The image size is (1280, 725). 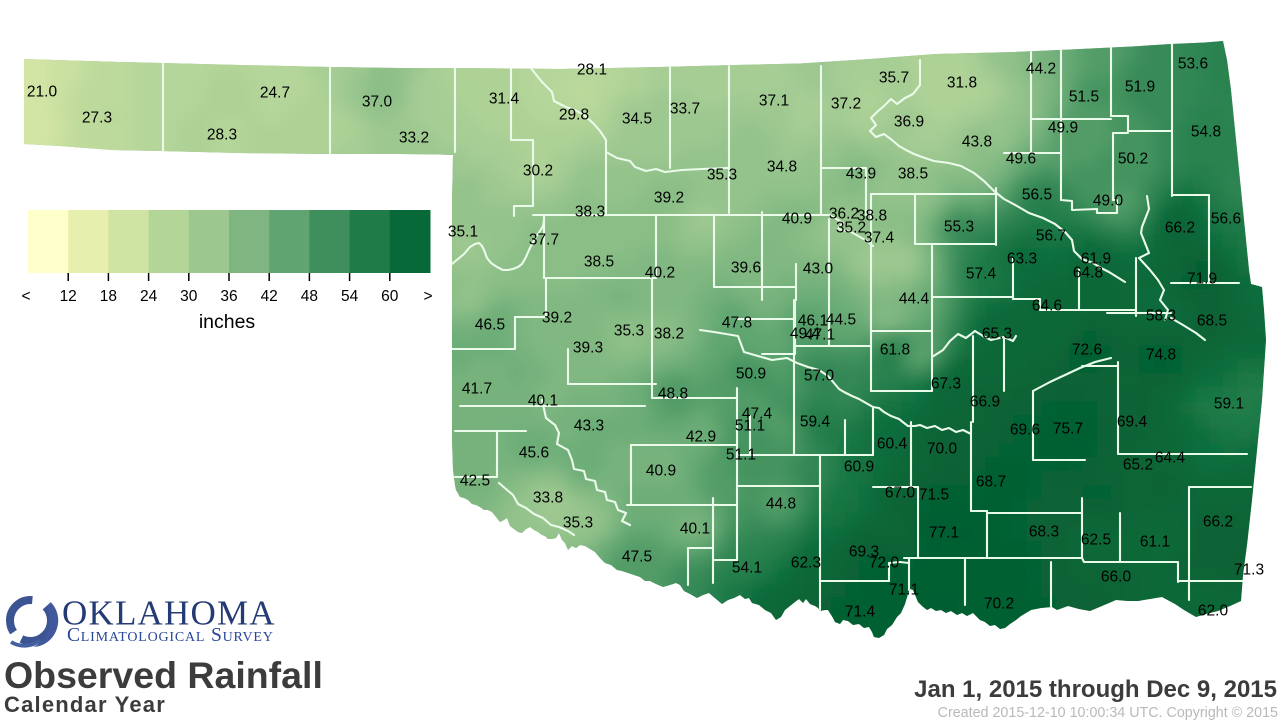 What do you see at coordinates (1044, 532) in the screenshot?
I see `svg-text: 68.3` at bounding box center [1044, 532].